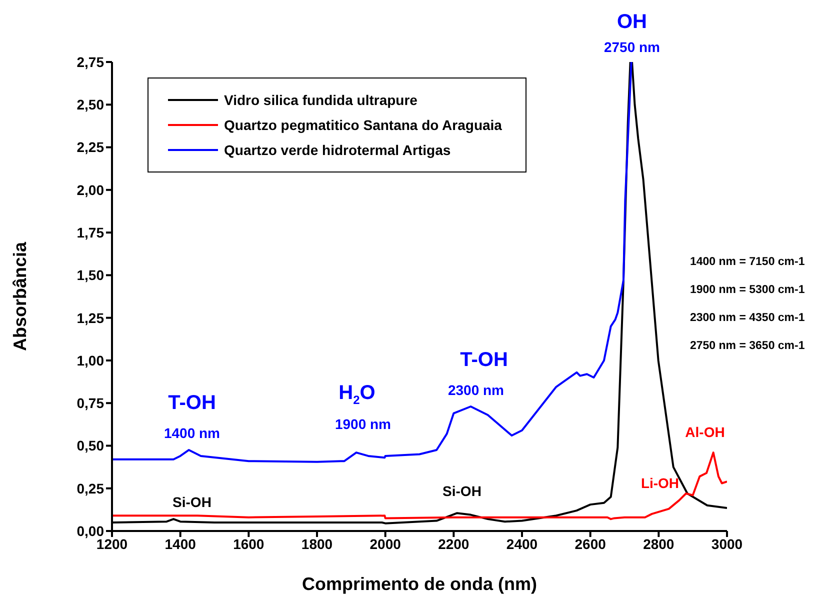 The width and height of the screenshot is (827, 600). I want to click on y-tick-label: 2,75, so click(90, 62).